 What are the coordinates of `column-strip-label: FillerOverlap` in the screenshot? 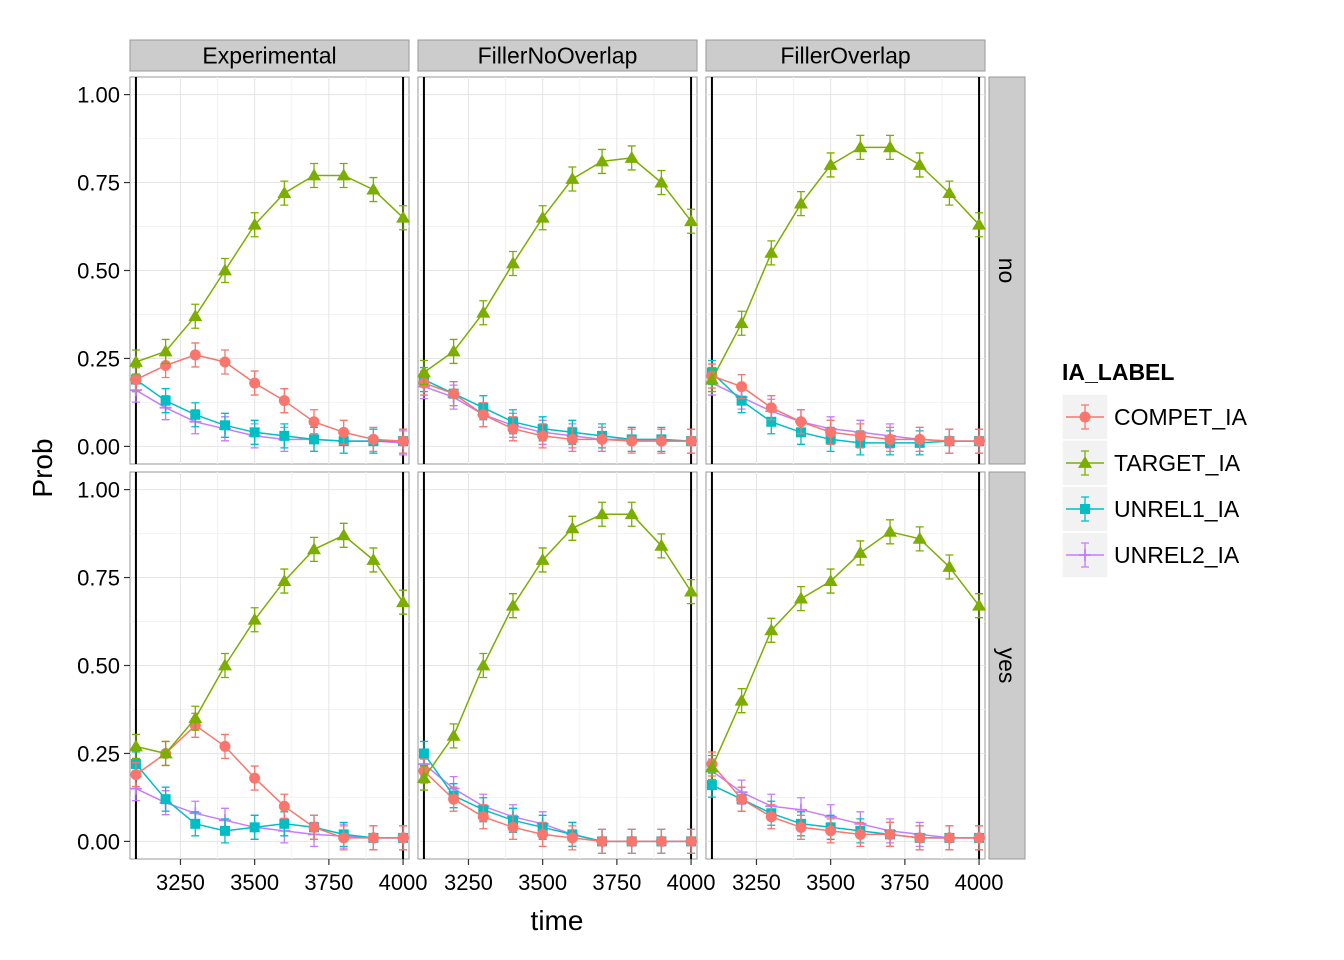 It's located at (845, 56).